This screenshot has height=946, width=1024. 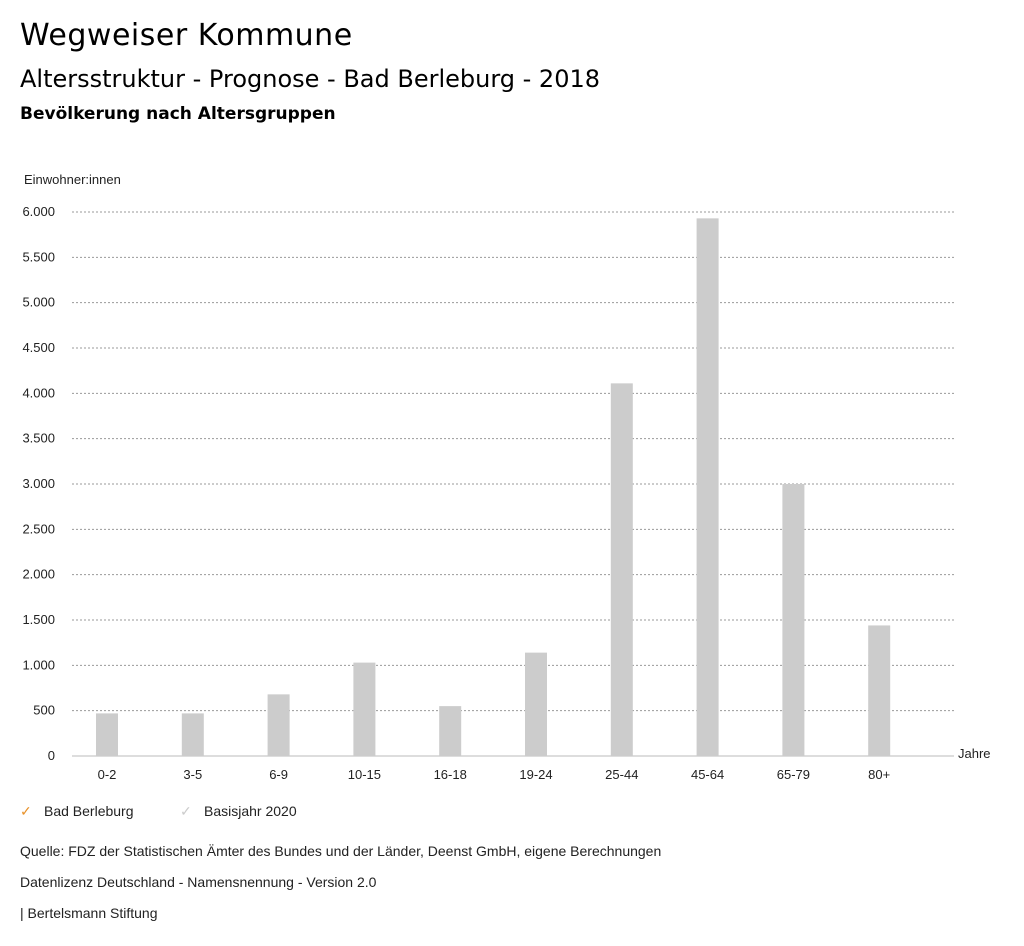 I want to click on y-tick-label: 3.500, so click(x=38, y=438).